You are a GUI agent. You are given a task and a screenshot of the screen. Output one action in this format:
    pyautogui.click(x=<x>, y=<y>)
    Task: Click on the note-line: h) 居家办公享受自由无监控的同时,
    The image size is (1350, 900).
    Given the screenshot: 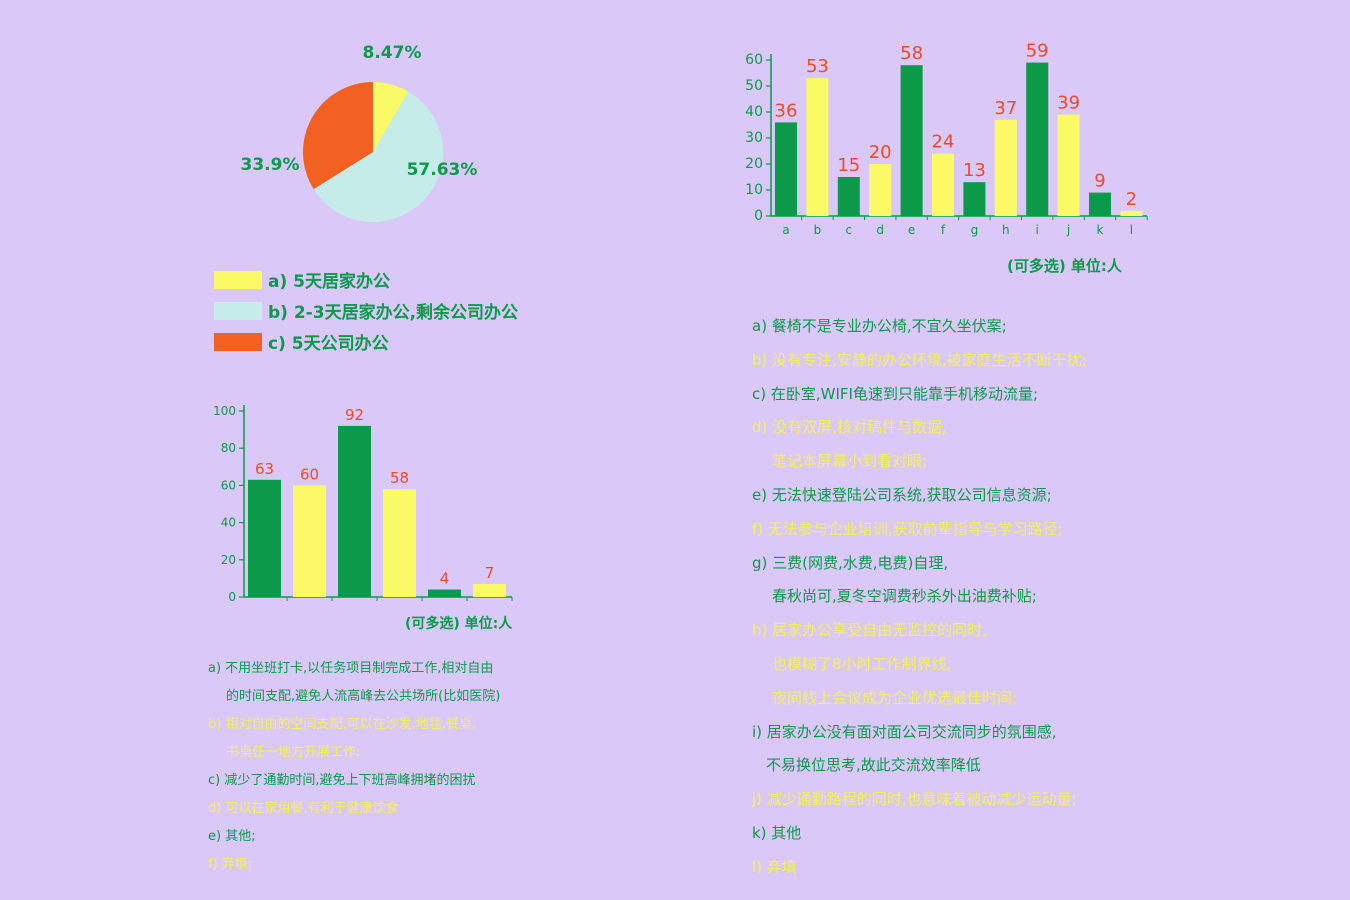 What is the action you would take?
    pyautogui.click(x=869, y=630)
    